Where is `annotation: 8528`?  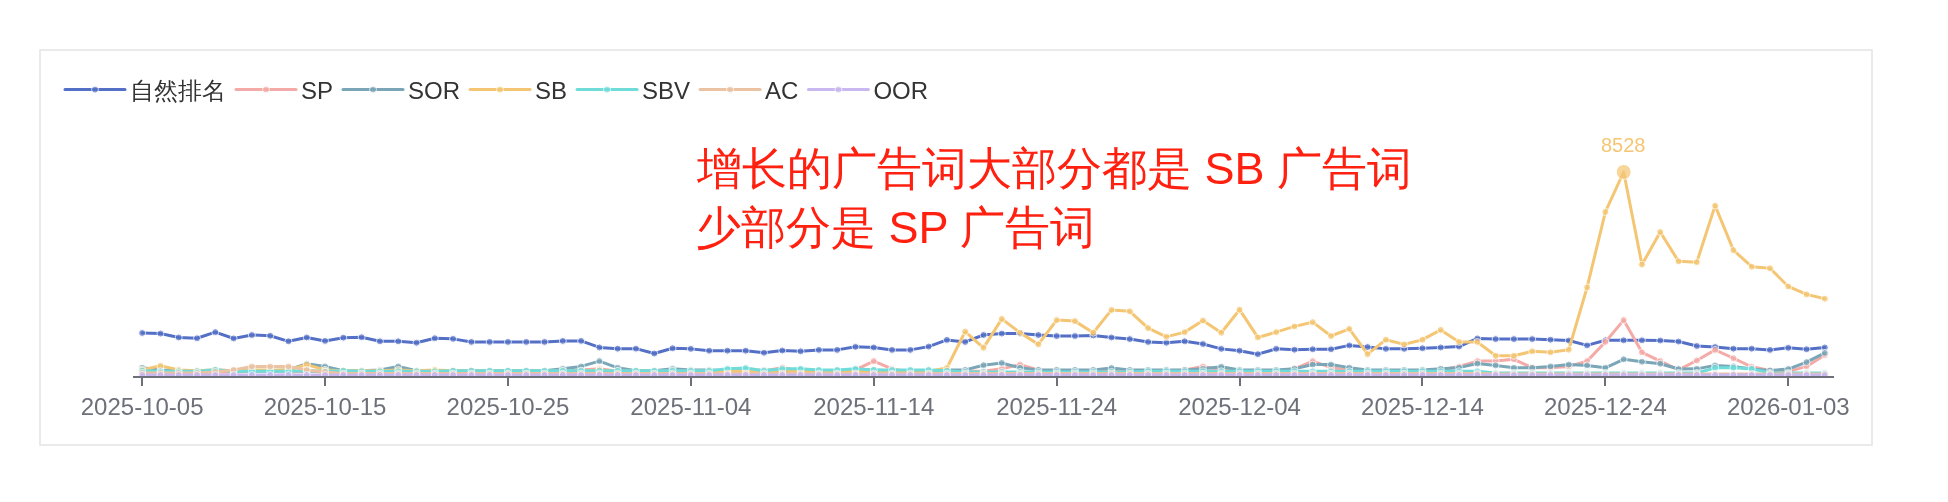 annotation: 8528 is located at coordinates (1623, 145).